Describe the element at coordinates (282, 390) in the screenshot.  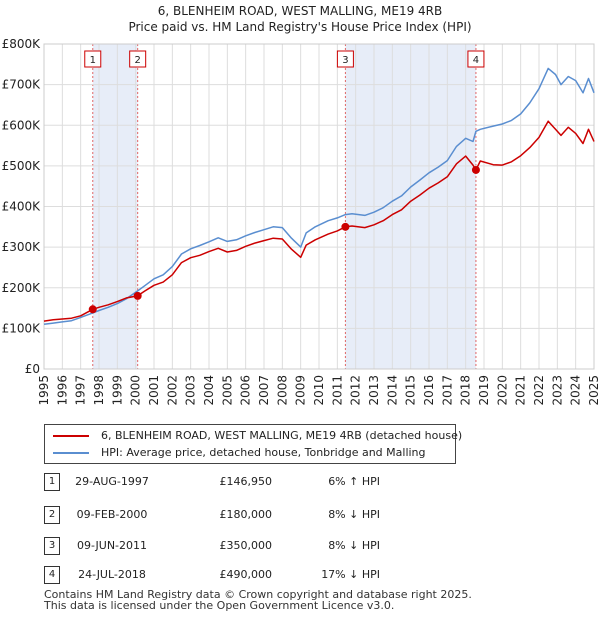
I see `x-tick-label: 2008` at that location.